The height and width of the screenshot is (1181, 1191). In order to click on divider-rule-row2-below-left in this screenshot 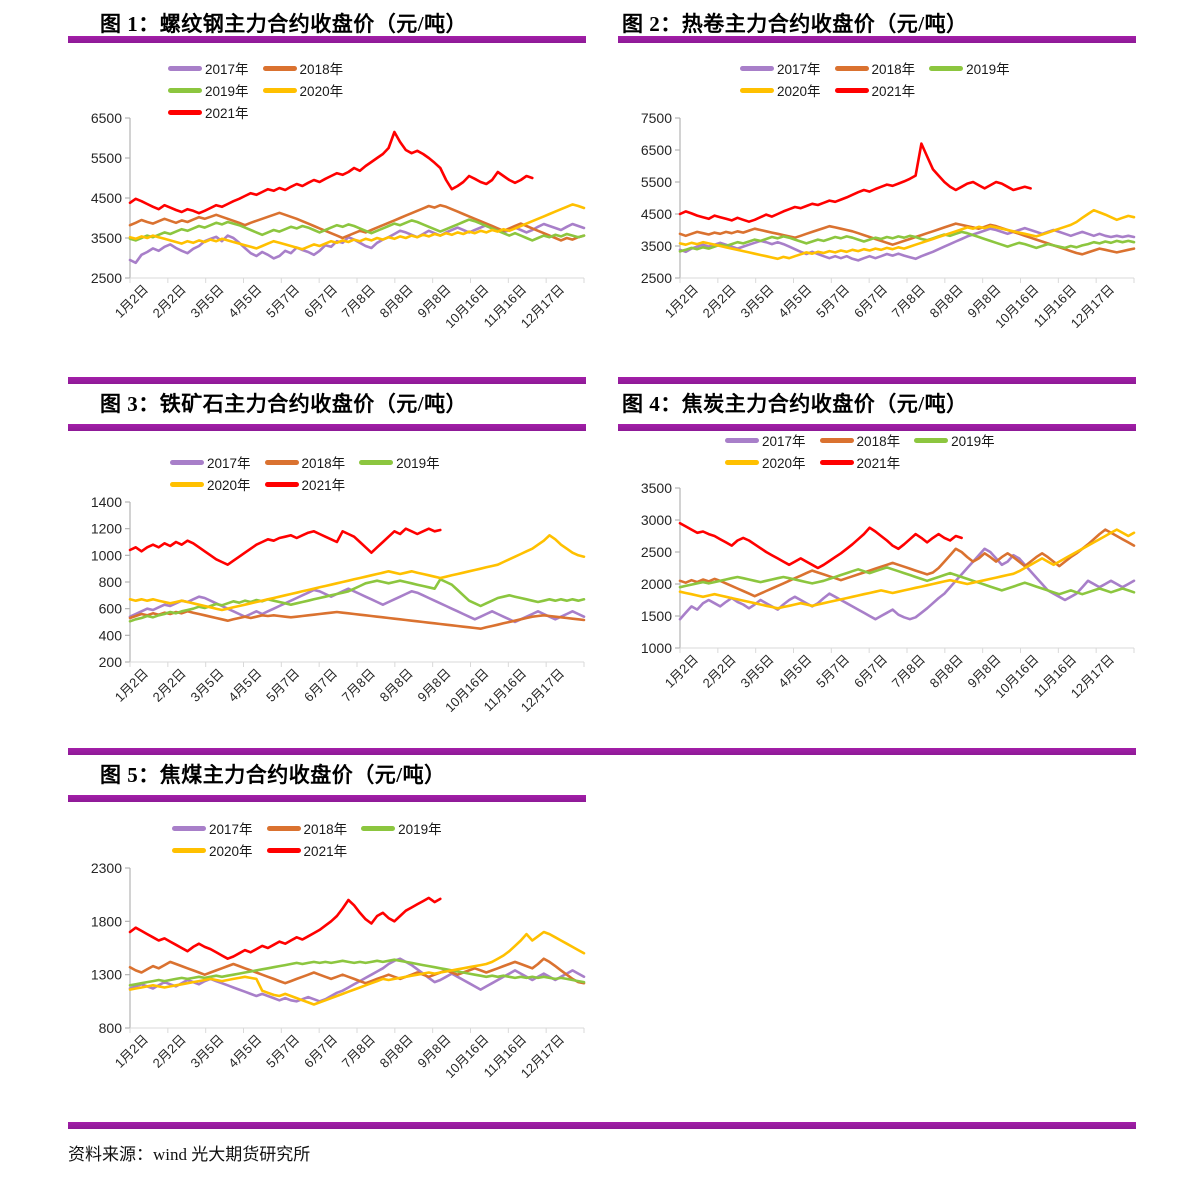, I will do `click(327, 427)`.